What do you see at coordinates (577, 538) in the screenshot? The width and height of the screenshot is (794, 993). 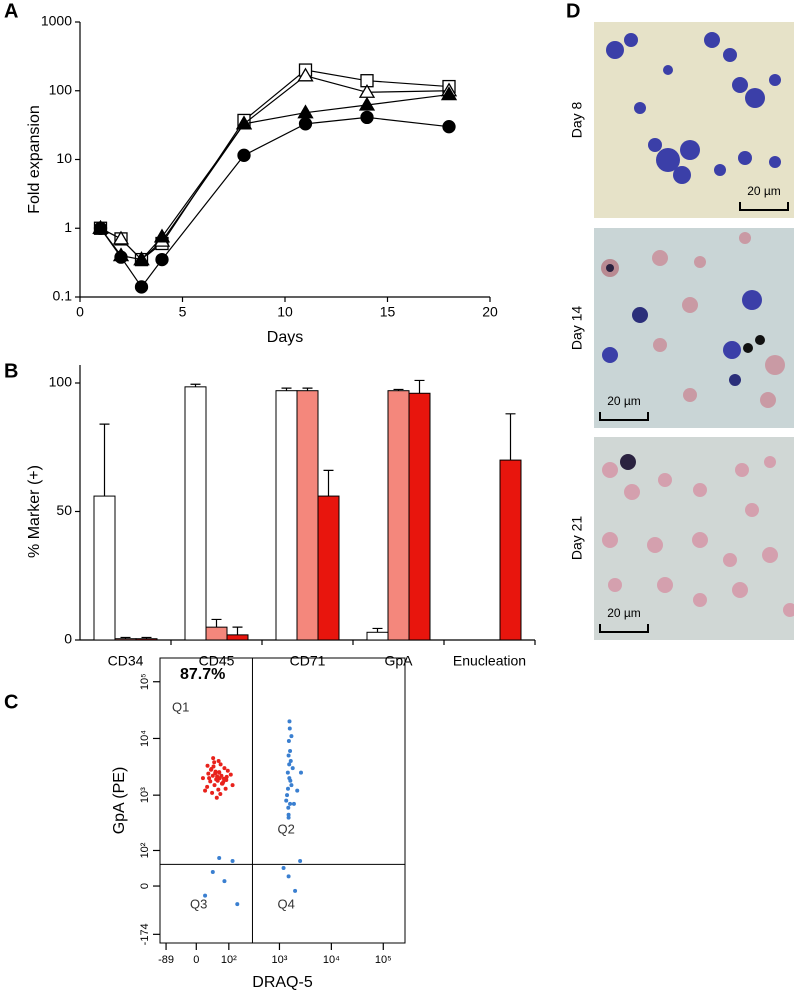 I see `image-label: Day 21` at bounding box center [577, 538].